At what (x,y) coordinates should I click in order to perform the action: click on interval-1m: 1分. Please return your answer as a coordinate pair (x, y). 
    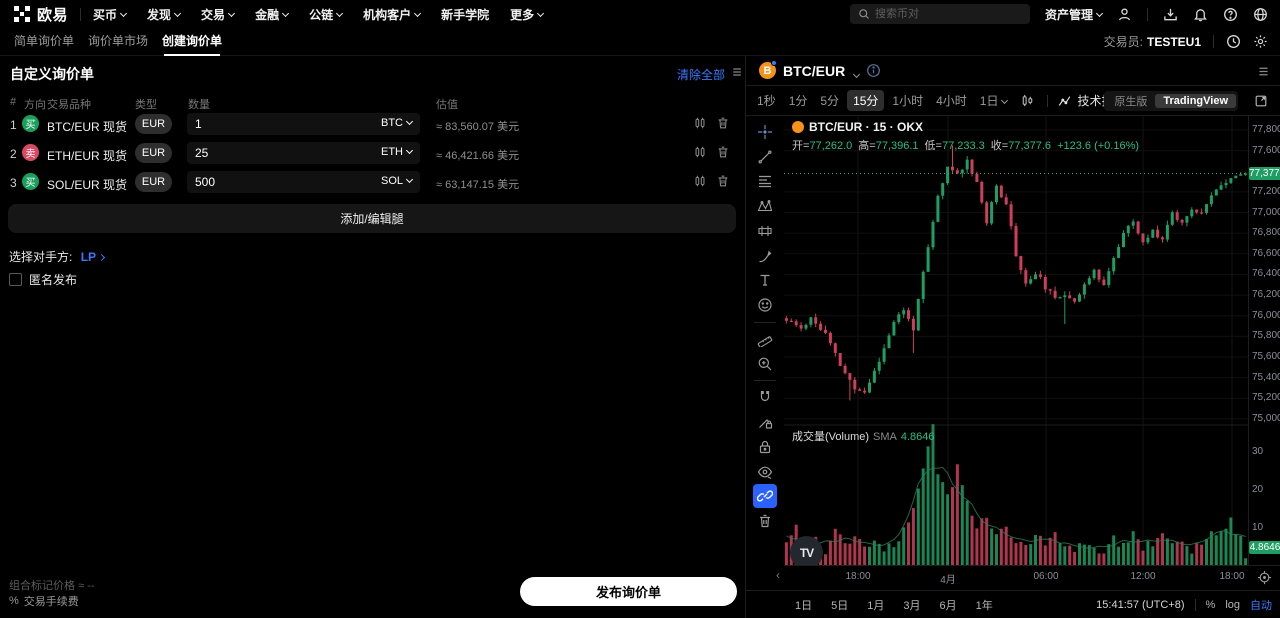
    Looking at the image, I should click on (798, 101).